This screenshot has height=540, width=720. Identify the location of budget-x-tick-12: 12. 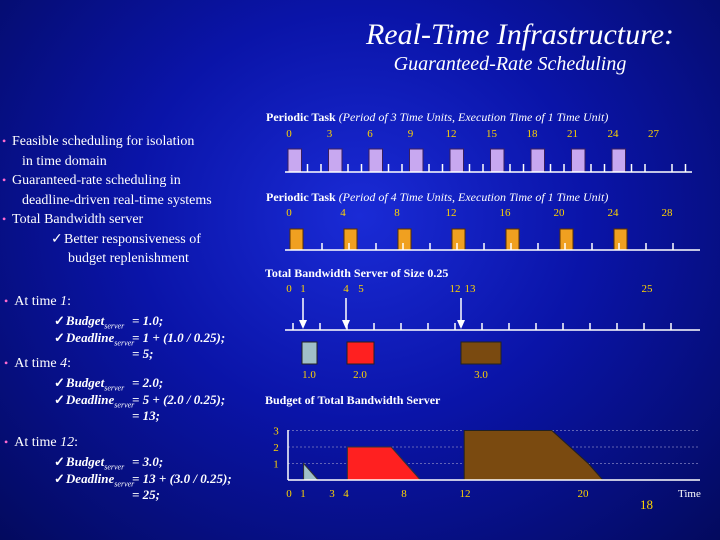
(465, 494).